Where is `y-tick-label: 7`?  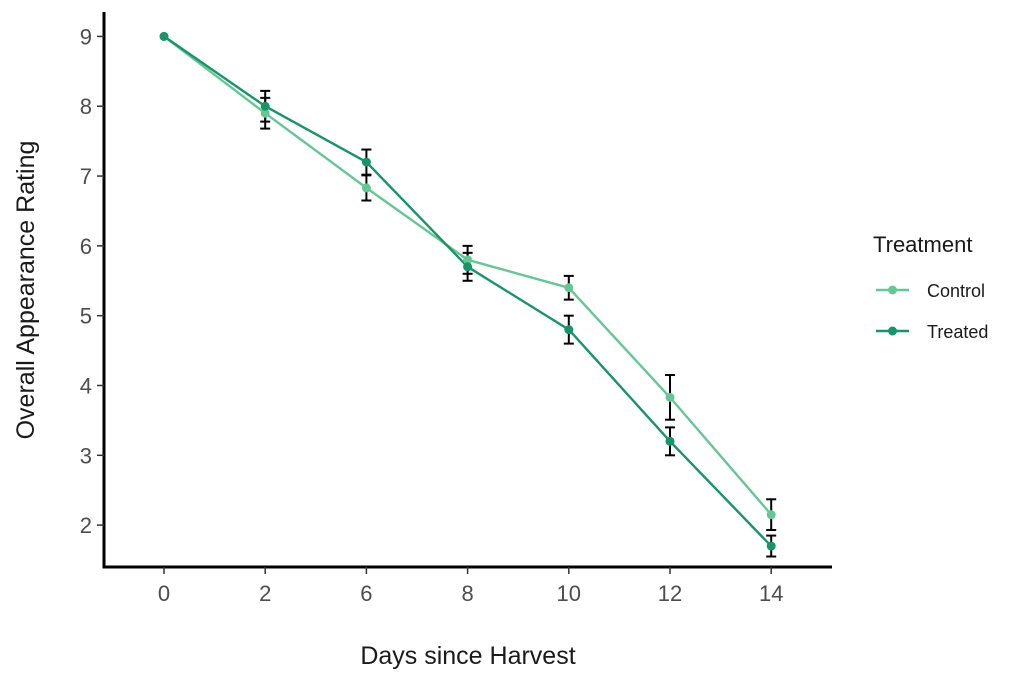 y-tick-label: 7 is located at coordinates (86, 176).